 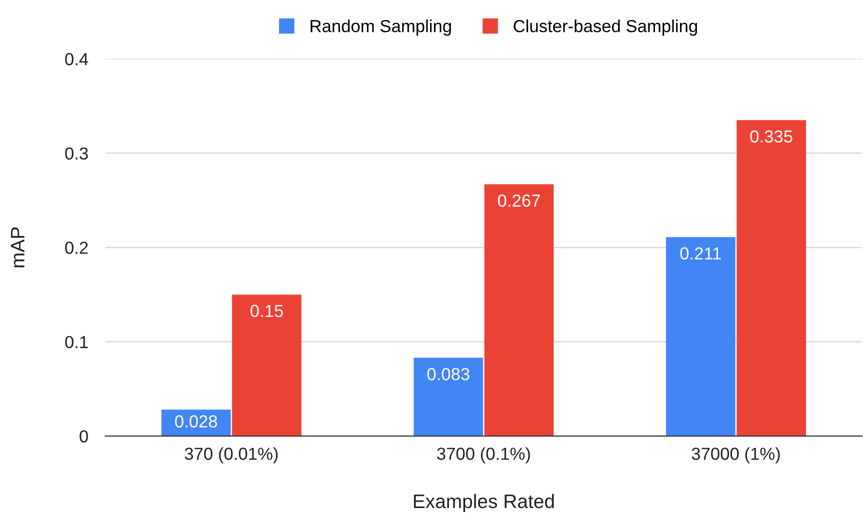 What do you see at coordinates (76, 153) in the screenshot?
I see `y-tick-label: 0.3` at bounding box center [76, 153].